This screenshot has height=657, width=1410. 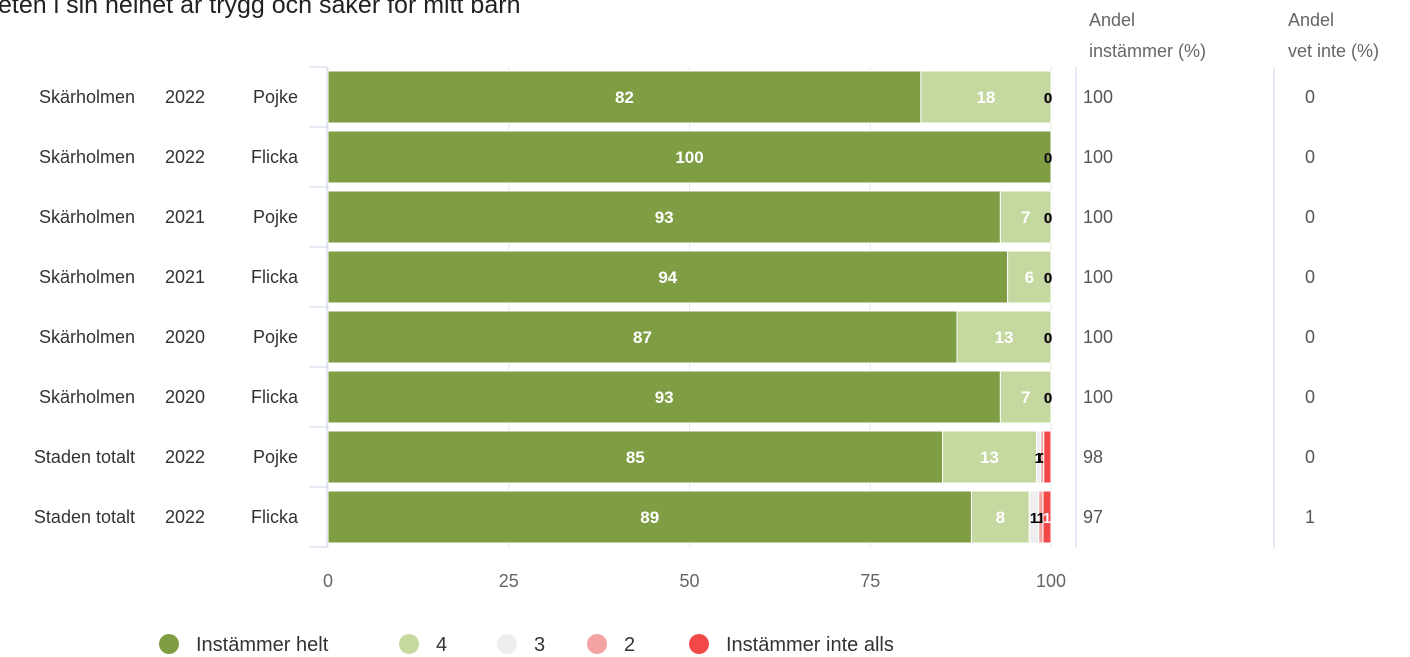 What do you see at coordinates (1051, 581) in the screenshot?
I see `x-tick-label: 100` at bounding box center [1051, 581].